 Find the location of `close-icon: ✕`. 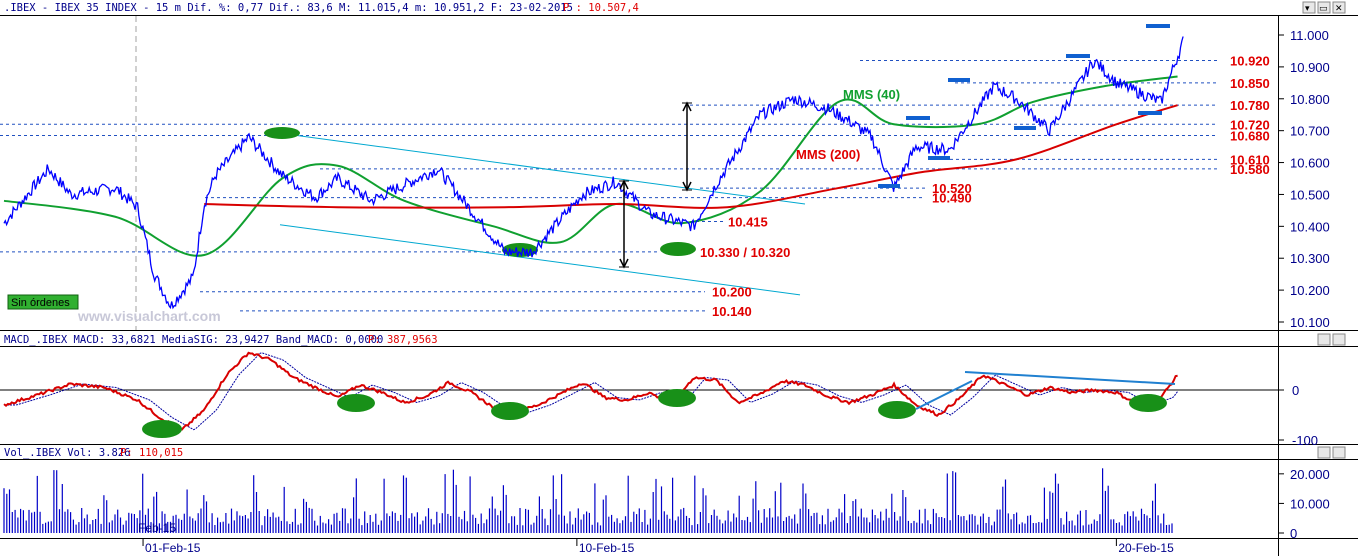

close-icon: ✕ is located at coordinates (1339, 9).